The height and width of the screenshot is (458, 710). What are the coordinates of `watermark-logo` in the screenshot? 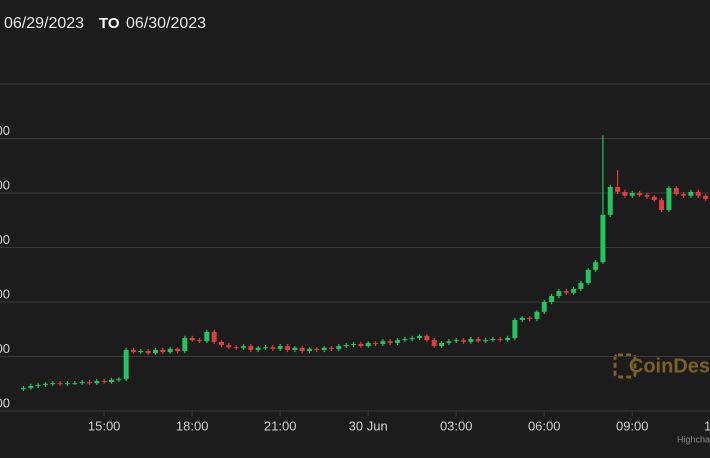 It's located at (625, 366).